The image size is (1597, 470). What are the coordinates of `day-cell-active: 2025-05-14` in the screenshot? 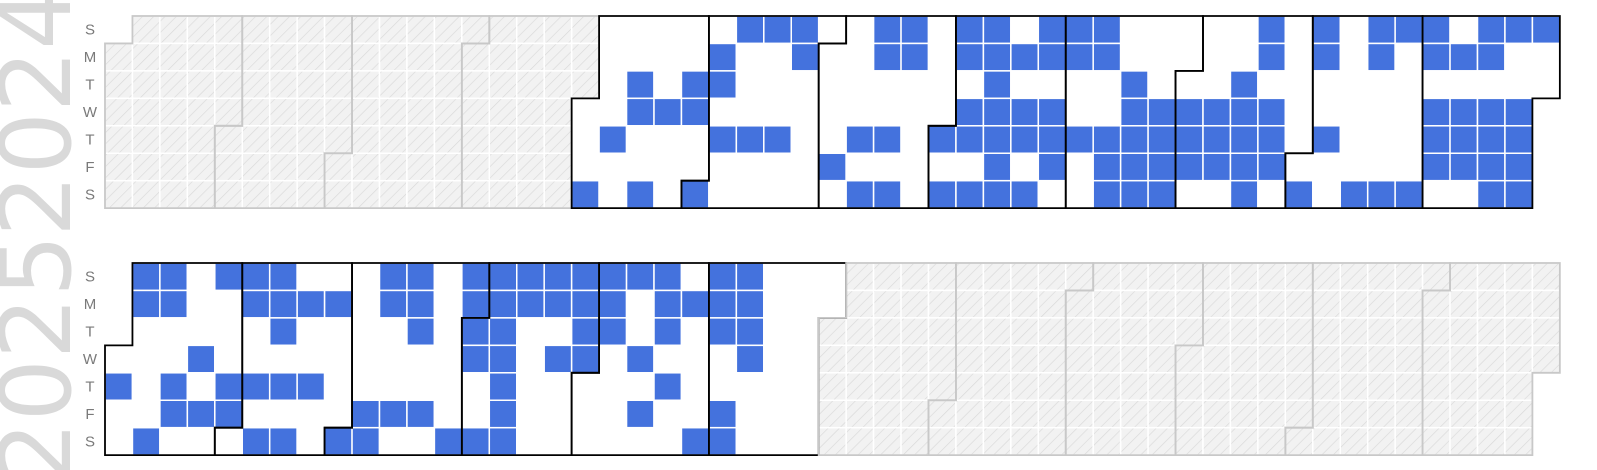 It's located at (640, 359).